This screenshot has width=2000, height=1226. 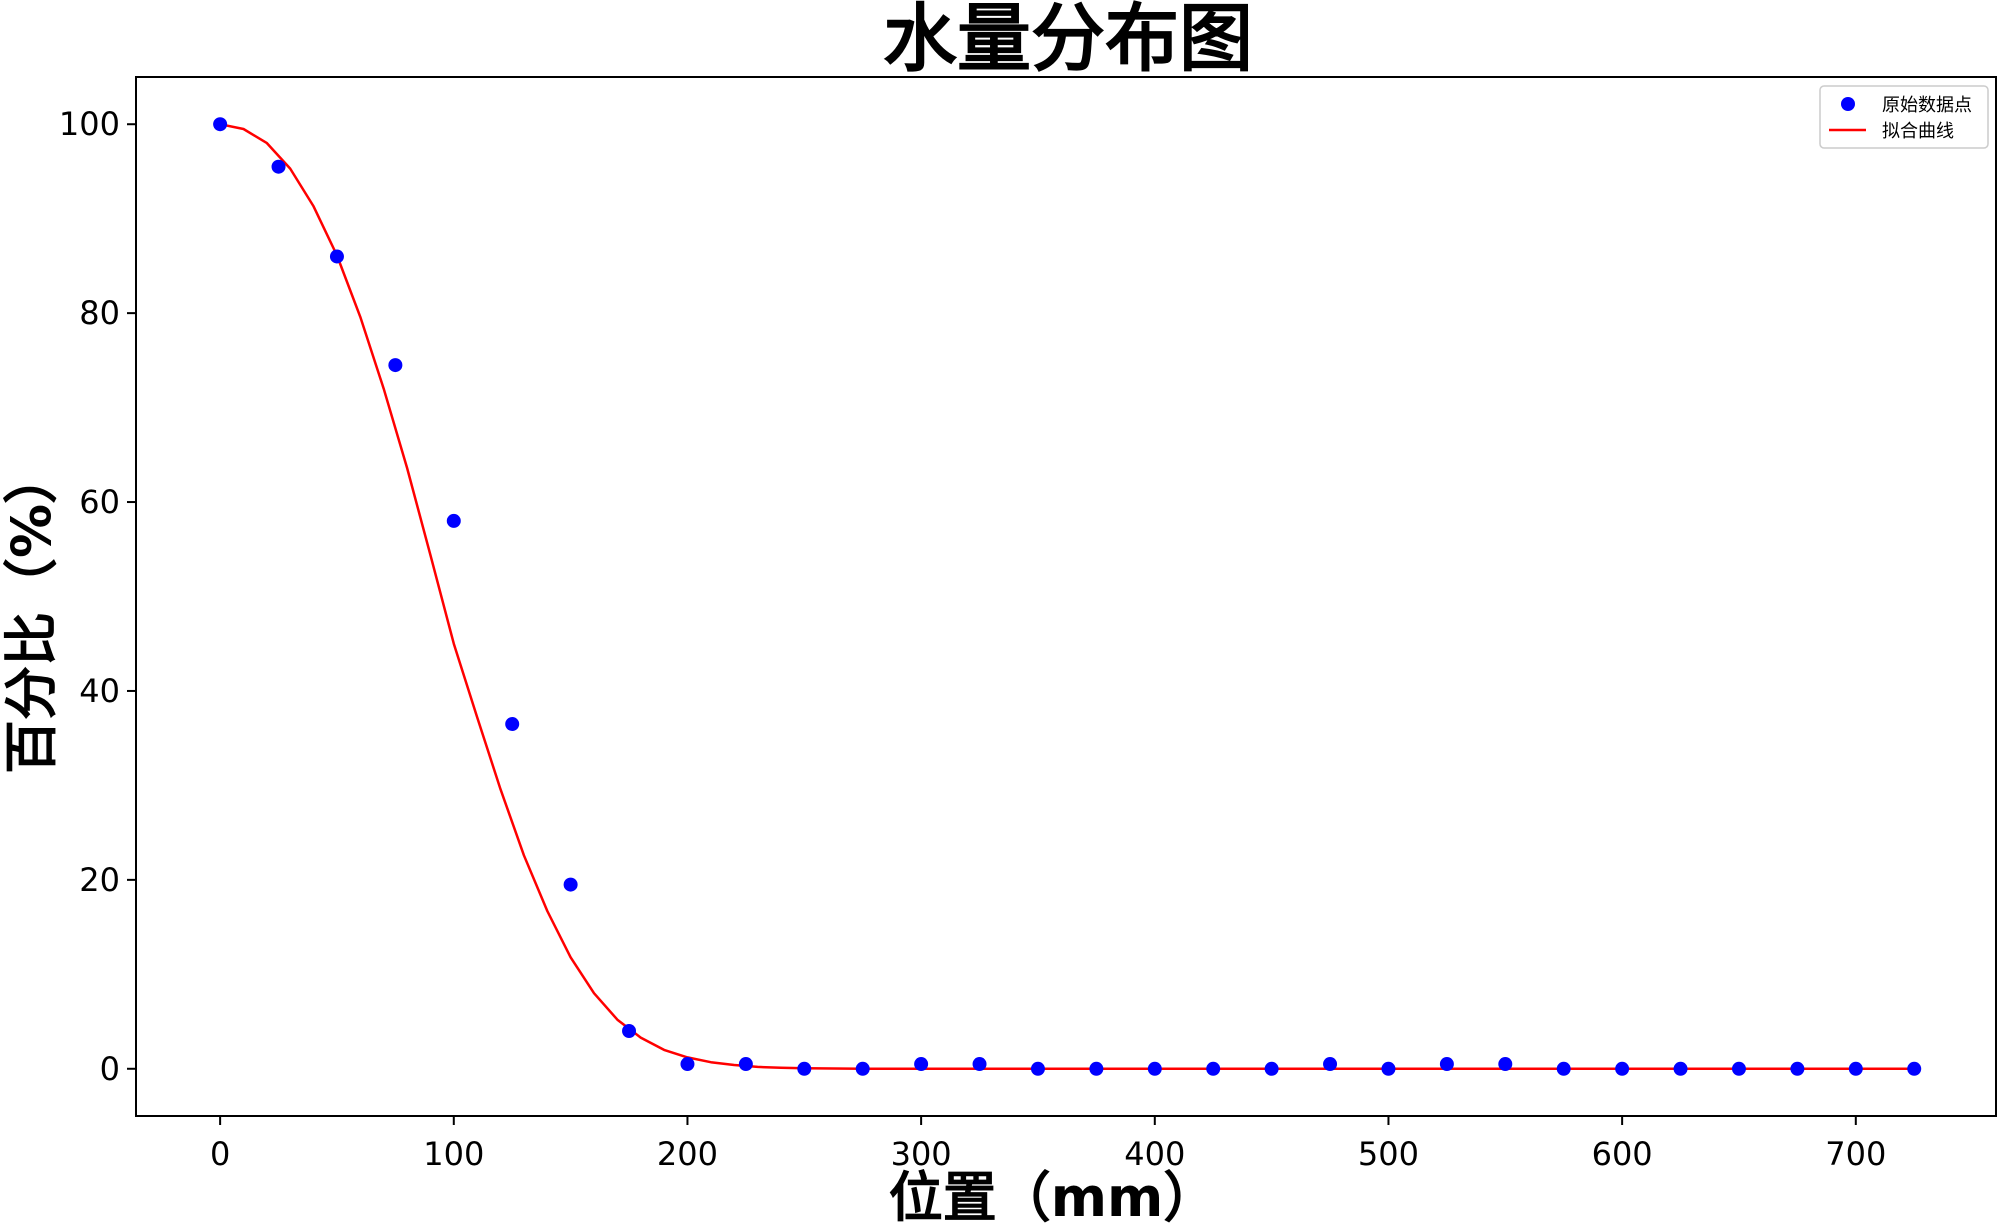 I want to click on x-tick-label: 500, so click(x=1388, y=1154).